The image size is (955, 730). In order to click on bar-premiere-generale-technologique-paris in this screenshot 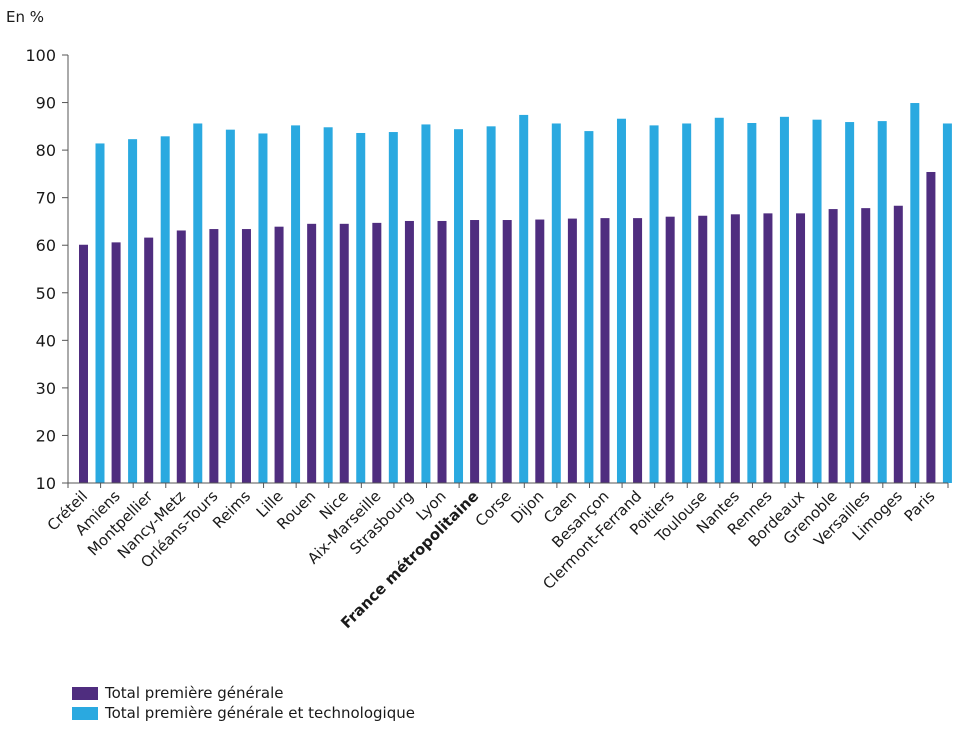, I will do `click(947, 303)`.